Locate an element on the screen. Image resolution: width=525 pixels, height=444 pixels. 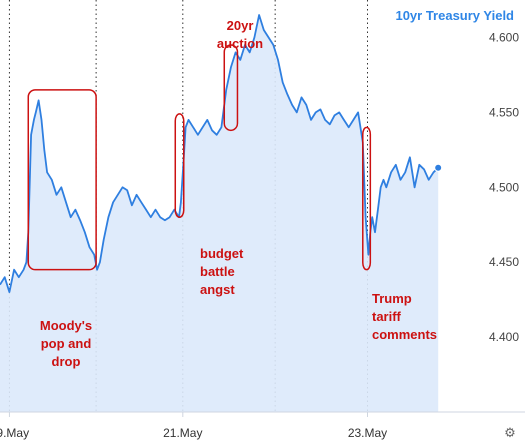
annotation-label: 20yr is located at coordinates (240, 25).